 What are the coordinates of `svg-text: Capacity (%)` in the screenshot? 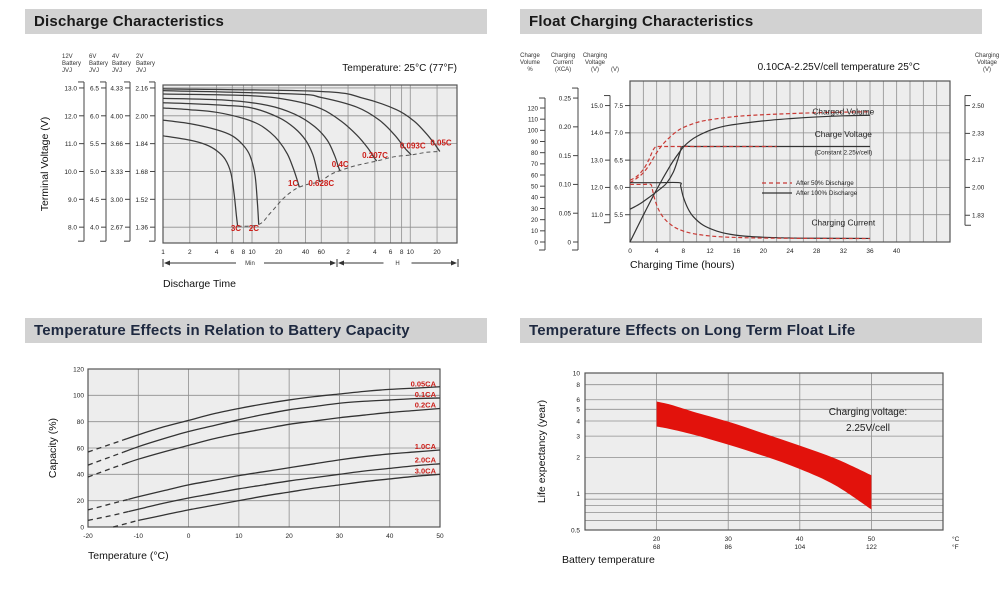 It's located at (53, 448).